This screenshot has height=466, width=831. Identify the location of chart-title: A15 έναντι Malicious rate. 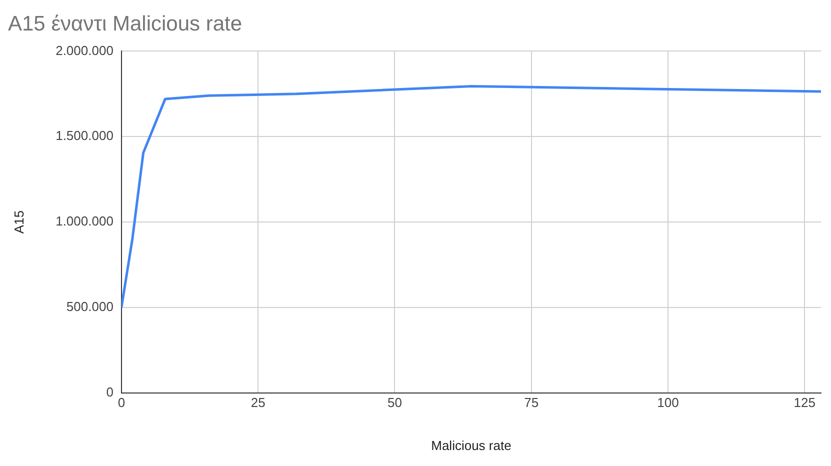
(125, 24).